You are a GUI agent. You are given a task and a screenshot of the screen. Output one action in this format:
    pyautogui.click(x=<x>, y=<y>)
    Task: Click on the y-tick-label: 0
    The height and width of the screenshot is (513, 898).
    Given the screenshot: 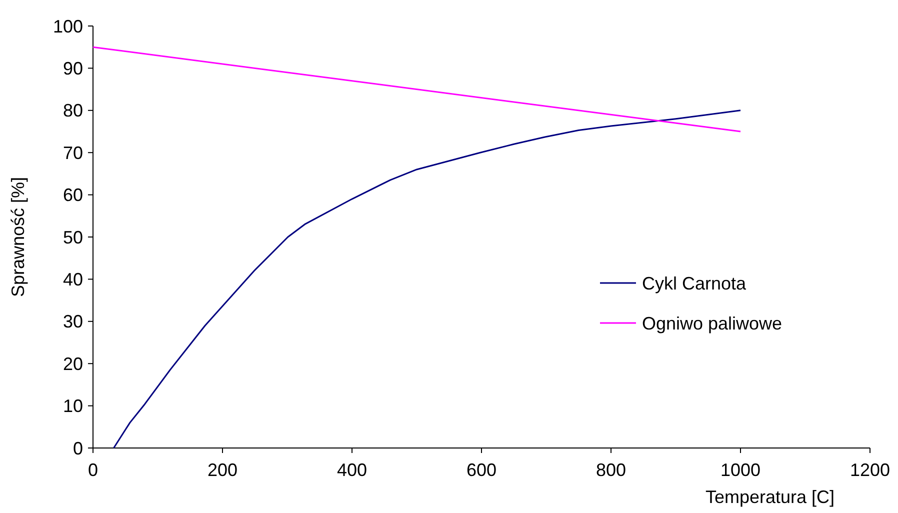 What is the action you would take?
    pyautogui.click(x=77, y=448)
    